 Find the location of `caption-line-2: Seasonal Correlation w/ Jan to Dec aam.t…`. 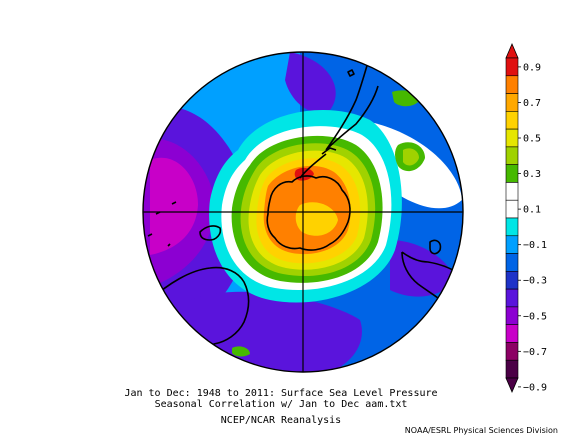

caption-line-2: Seasonal Correlation w/ Jan to Dec aam.t… is located at coordinates (281, 404).